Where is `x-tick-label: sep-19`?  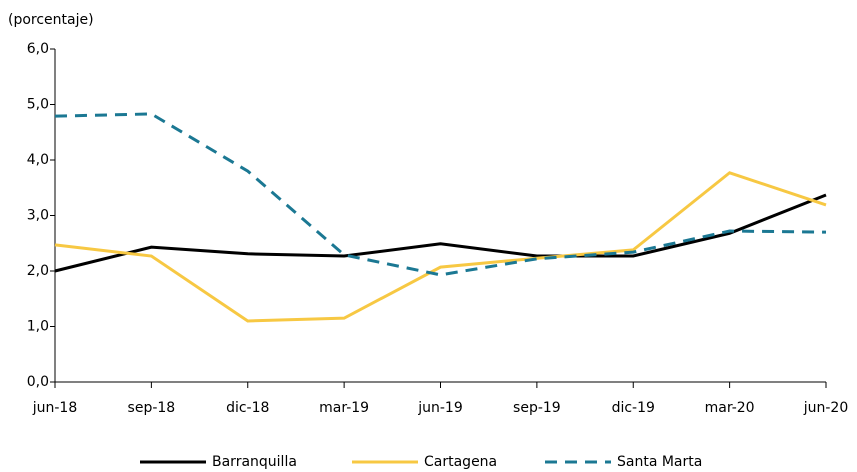 x-tick-label: sep-19 is located at coordinates (537, 408).